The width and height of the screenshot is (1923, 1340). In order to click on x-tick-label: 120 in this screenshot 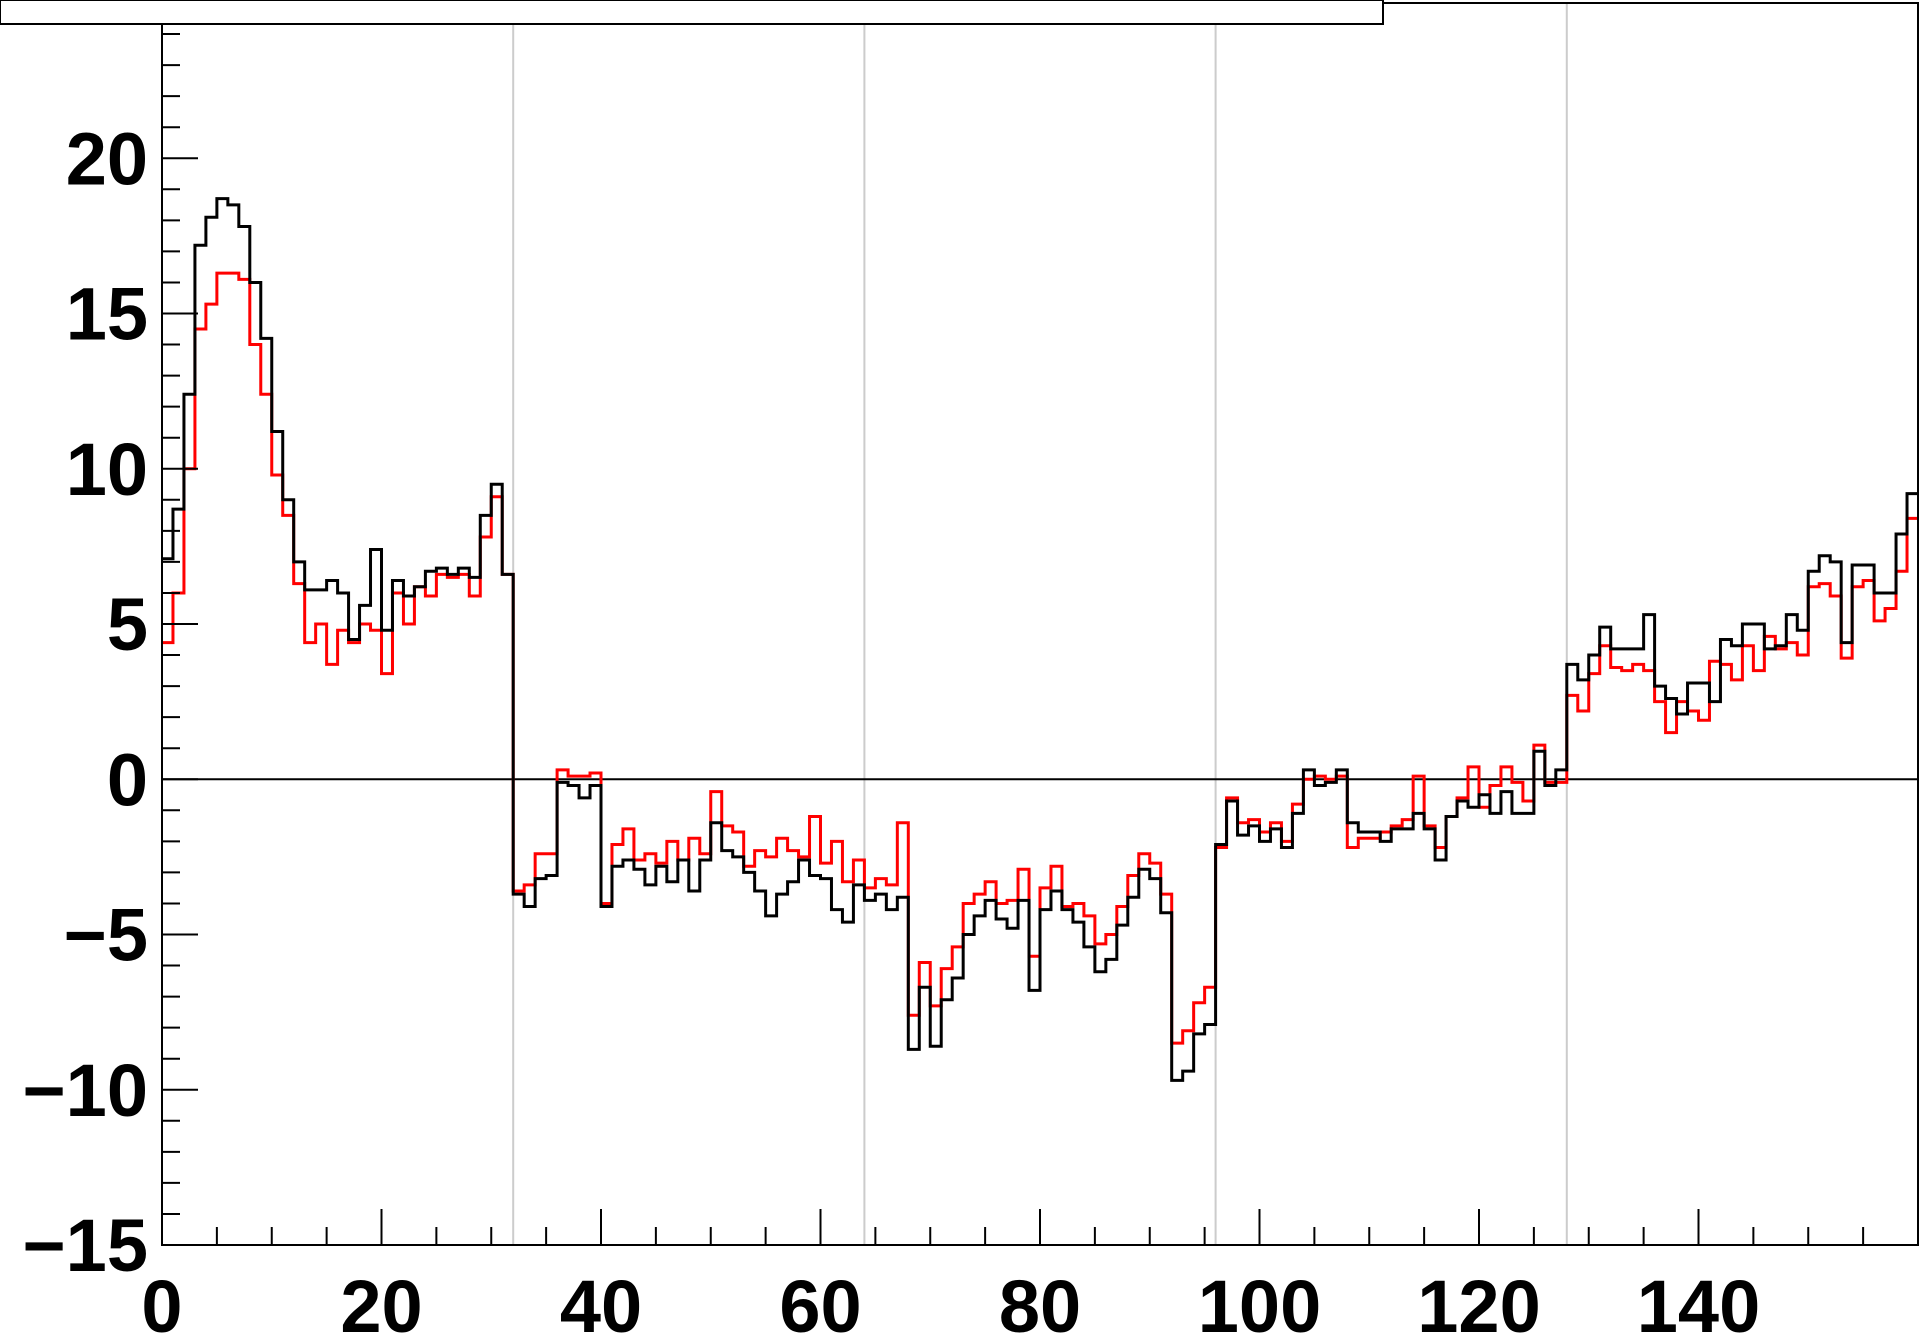, I will do `click(1478, 1302)`.